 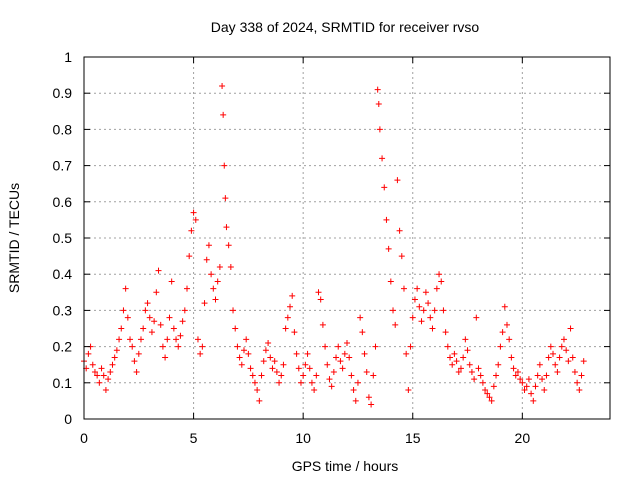 I want to click on x-tick-label: 5, so click(x=194, y=438).